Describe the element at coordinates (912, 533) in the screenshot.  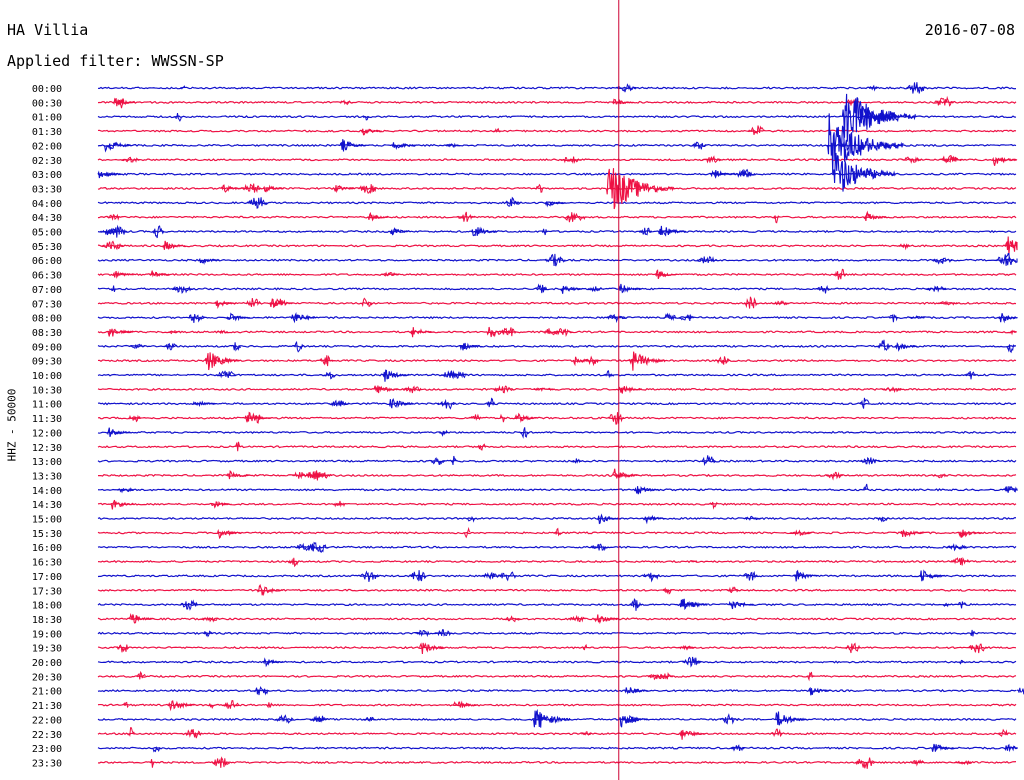
I see `event-1530-26.2` at that location.